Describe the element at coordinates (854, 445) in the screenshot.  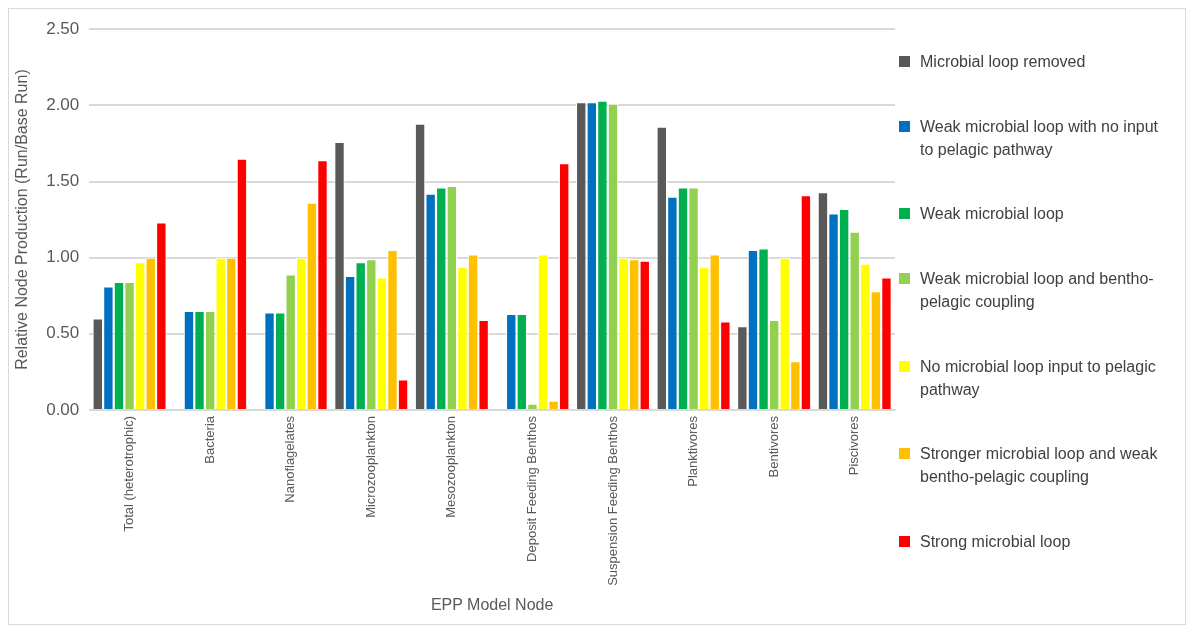
I see `x-tick-label: Piscivores` at that location.